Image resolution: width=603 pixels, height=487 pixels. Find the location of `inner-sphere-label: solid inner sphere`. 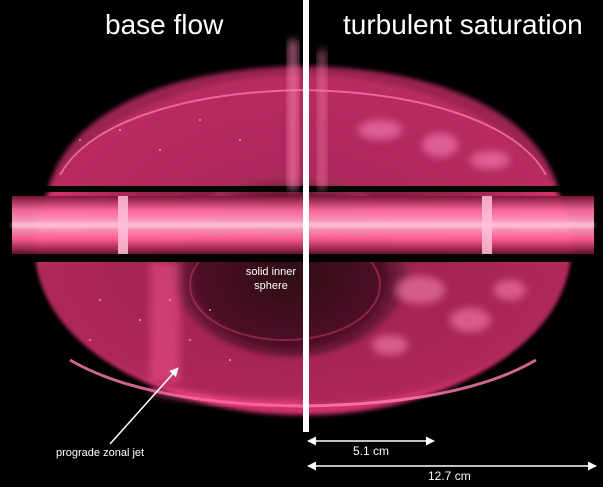

inner-sphere-label: solid inner sphere is located at coordinates (271, 279).